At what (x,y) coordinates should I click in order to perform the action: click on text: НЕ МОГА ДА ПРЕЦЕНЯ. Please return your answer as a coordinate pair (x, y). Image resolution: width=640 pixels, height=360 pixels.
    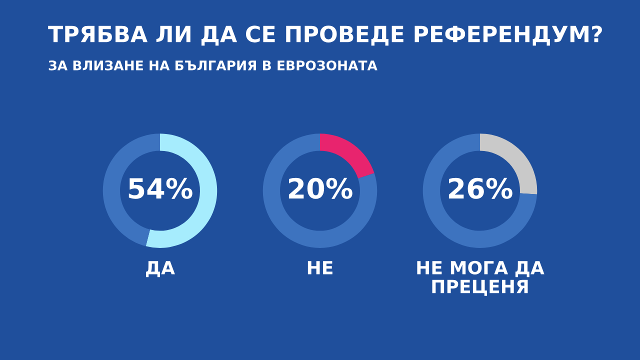
    Looking at the image, I should click on (480, 278).